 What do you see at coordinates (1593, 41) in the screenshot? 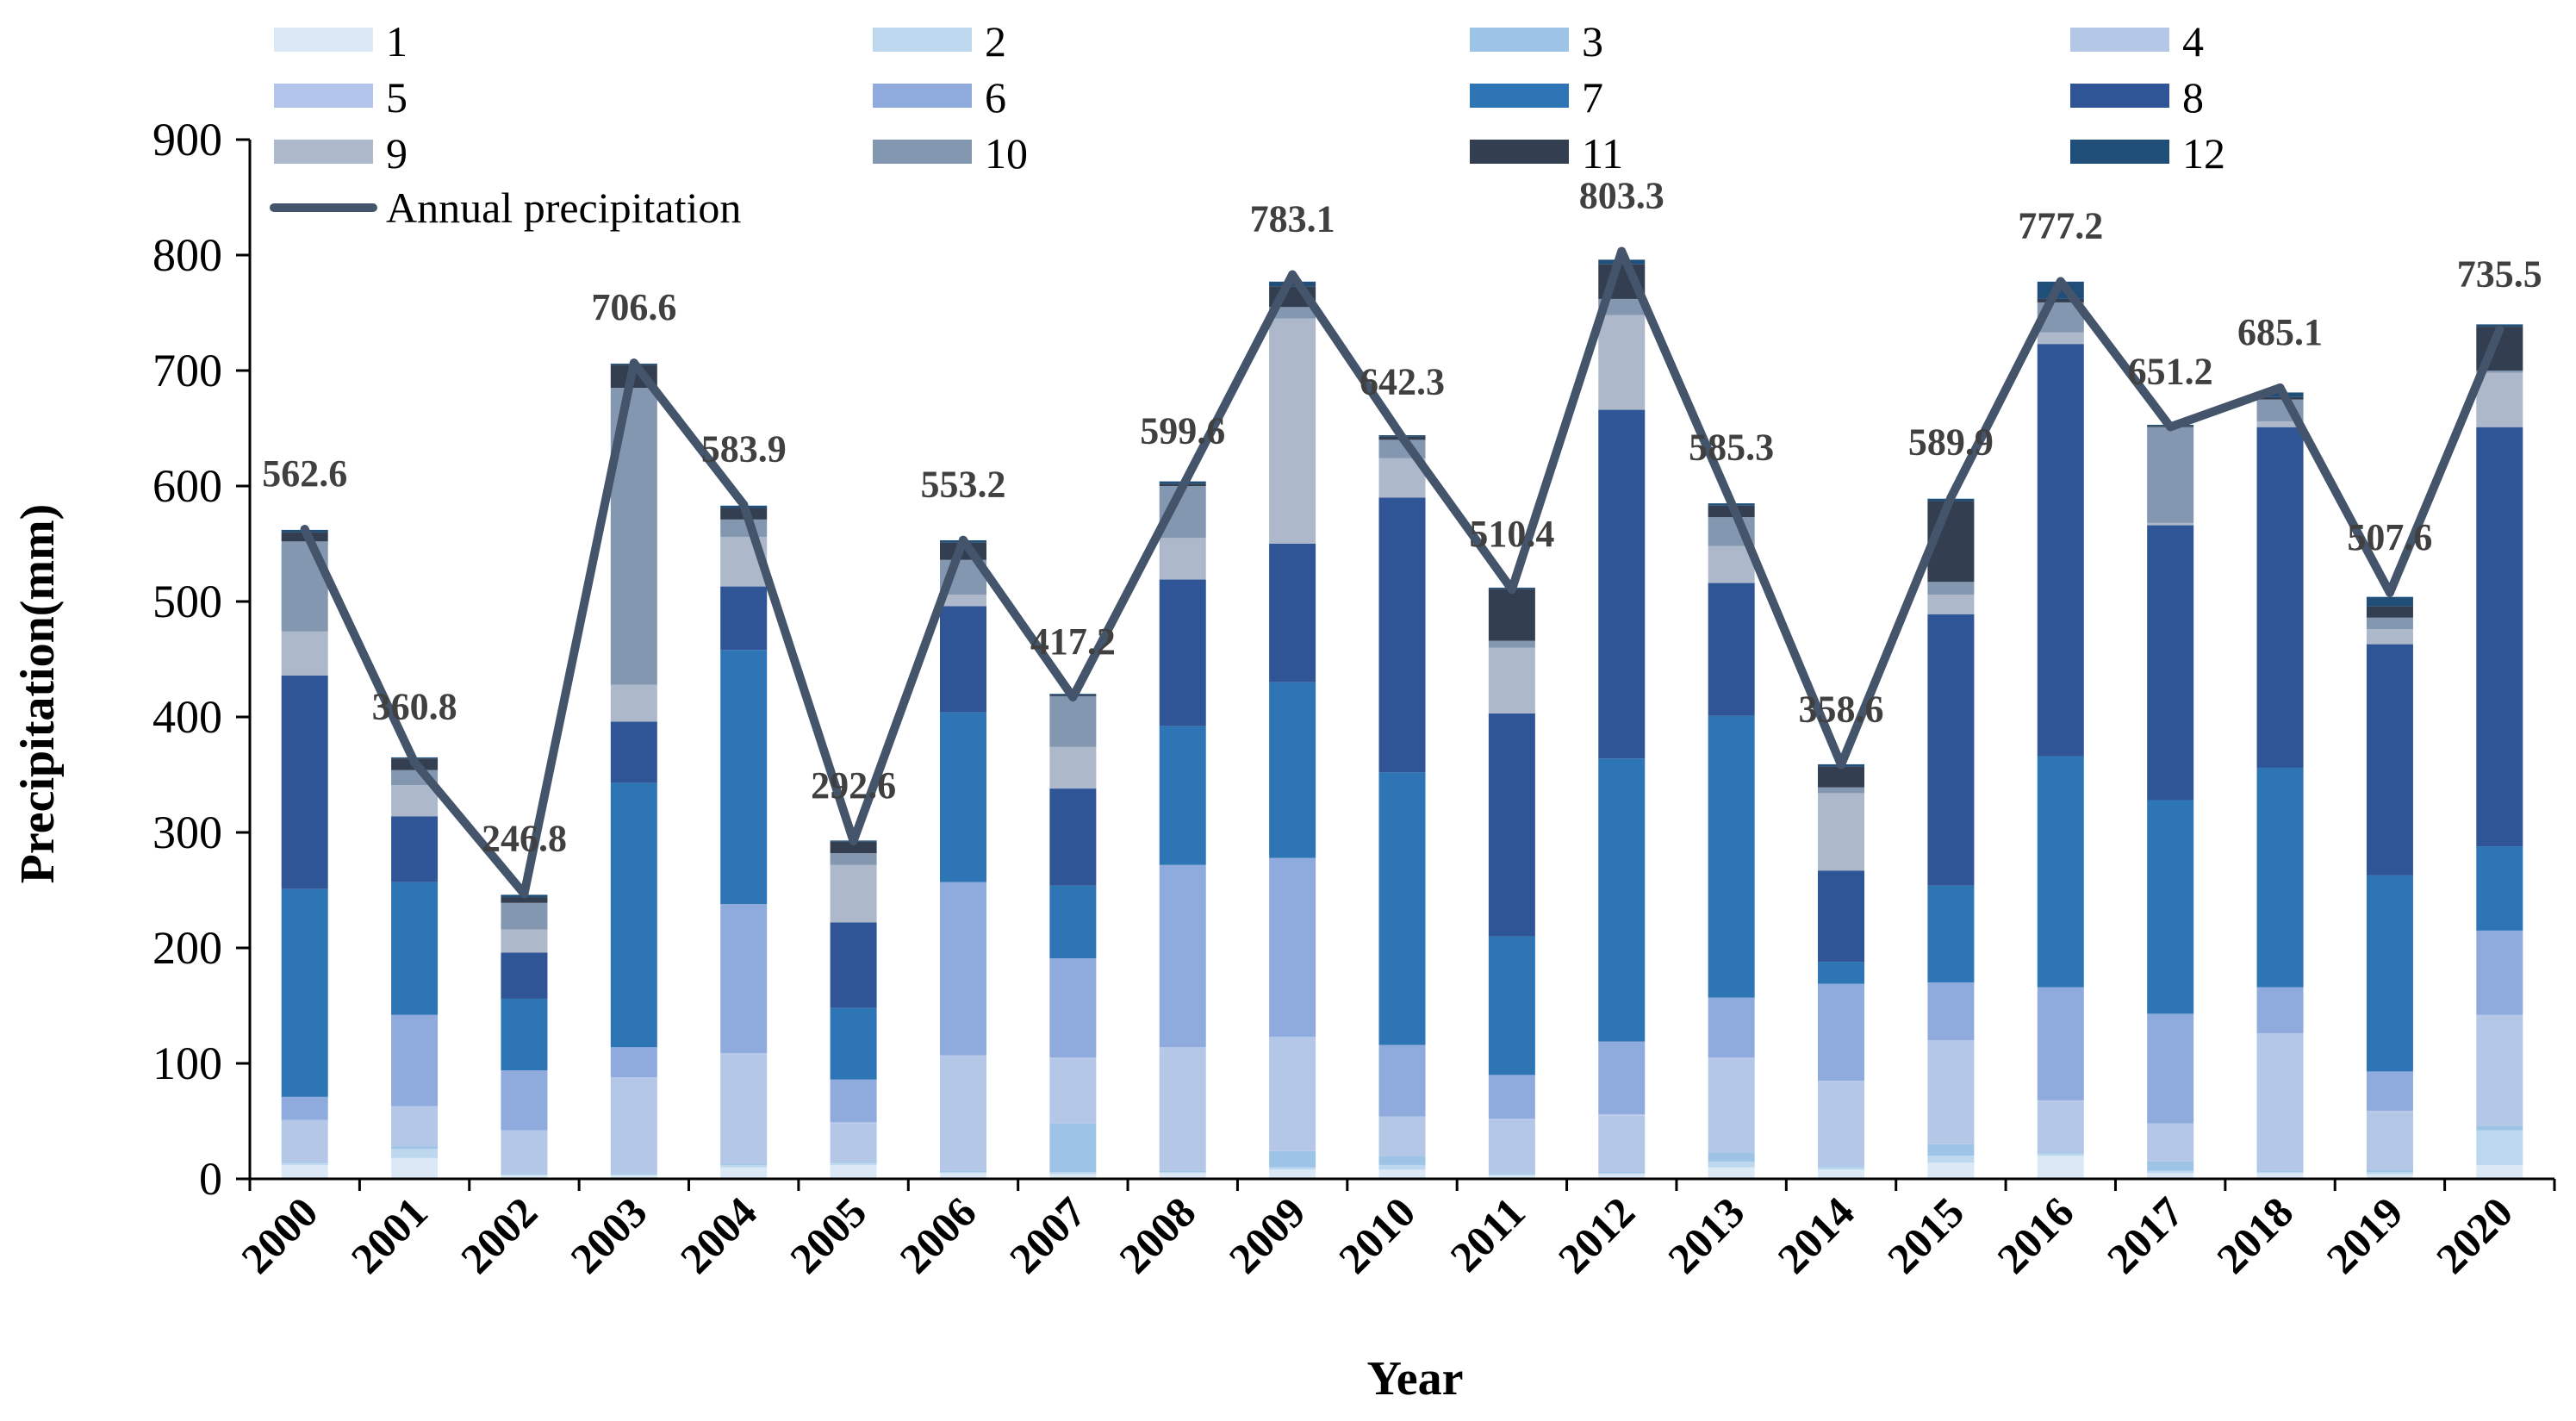
I see `legend-label-3: 3` at bounding box center [1593, 41].